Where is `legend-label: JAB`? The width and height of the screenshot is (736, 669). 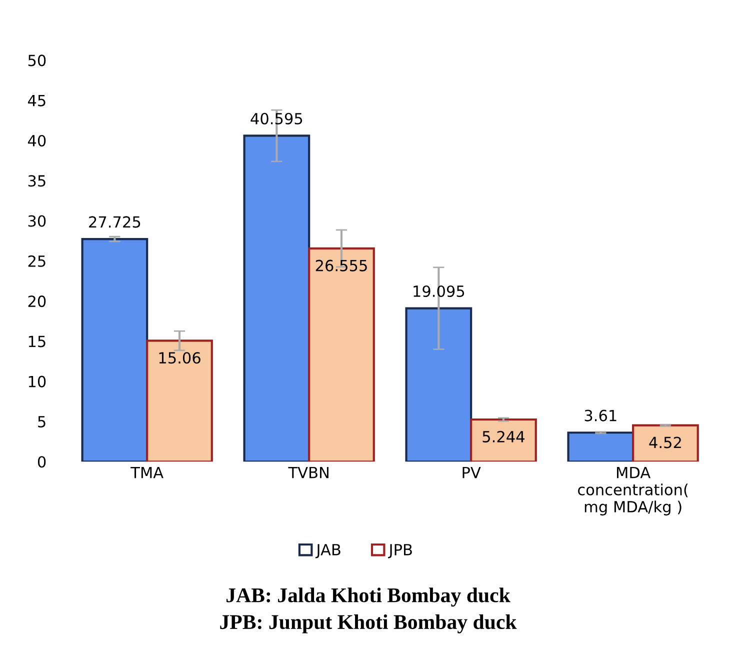
legend-label: JAB is located at coordinates (327, 551).